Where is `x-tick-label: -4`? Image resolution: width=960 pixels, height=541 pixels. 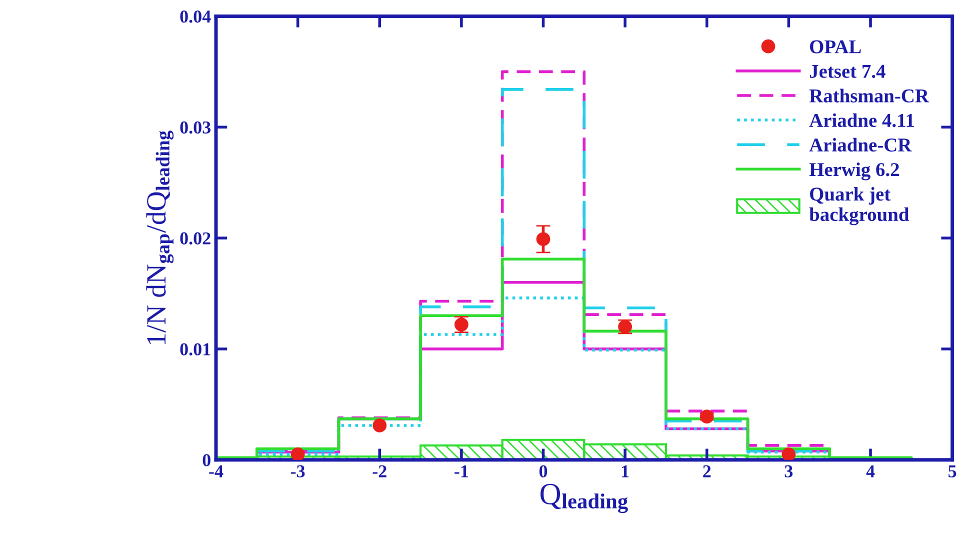
x-tick-label: -4 is located at coordinates (216, 471).